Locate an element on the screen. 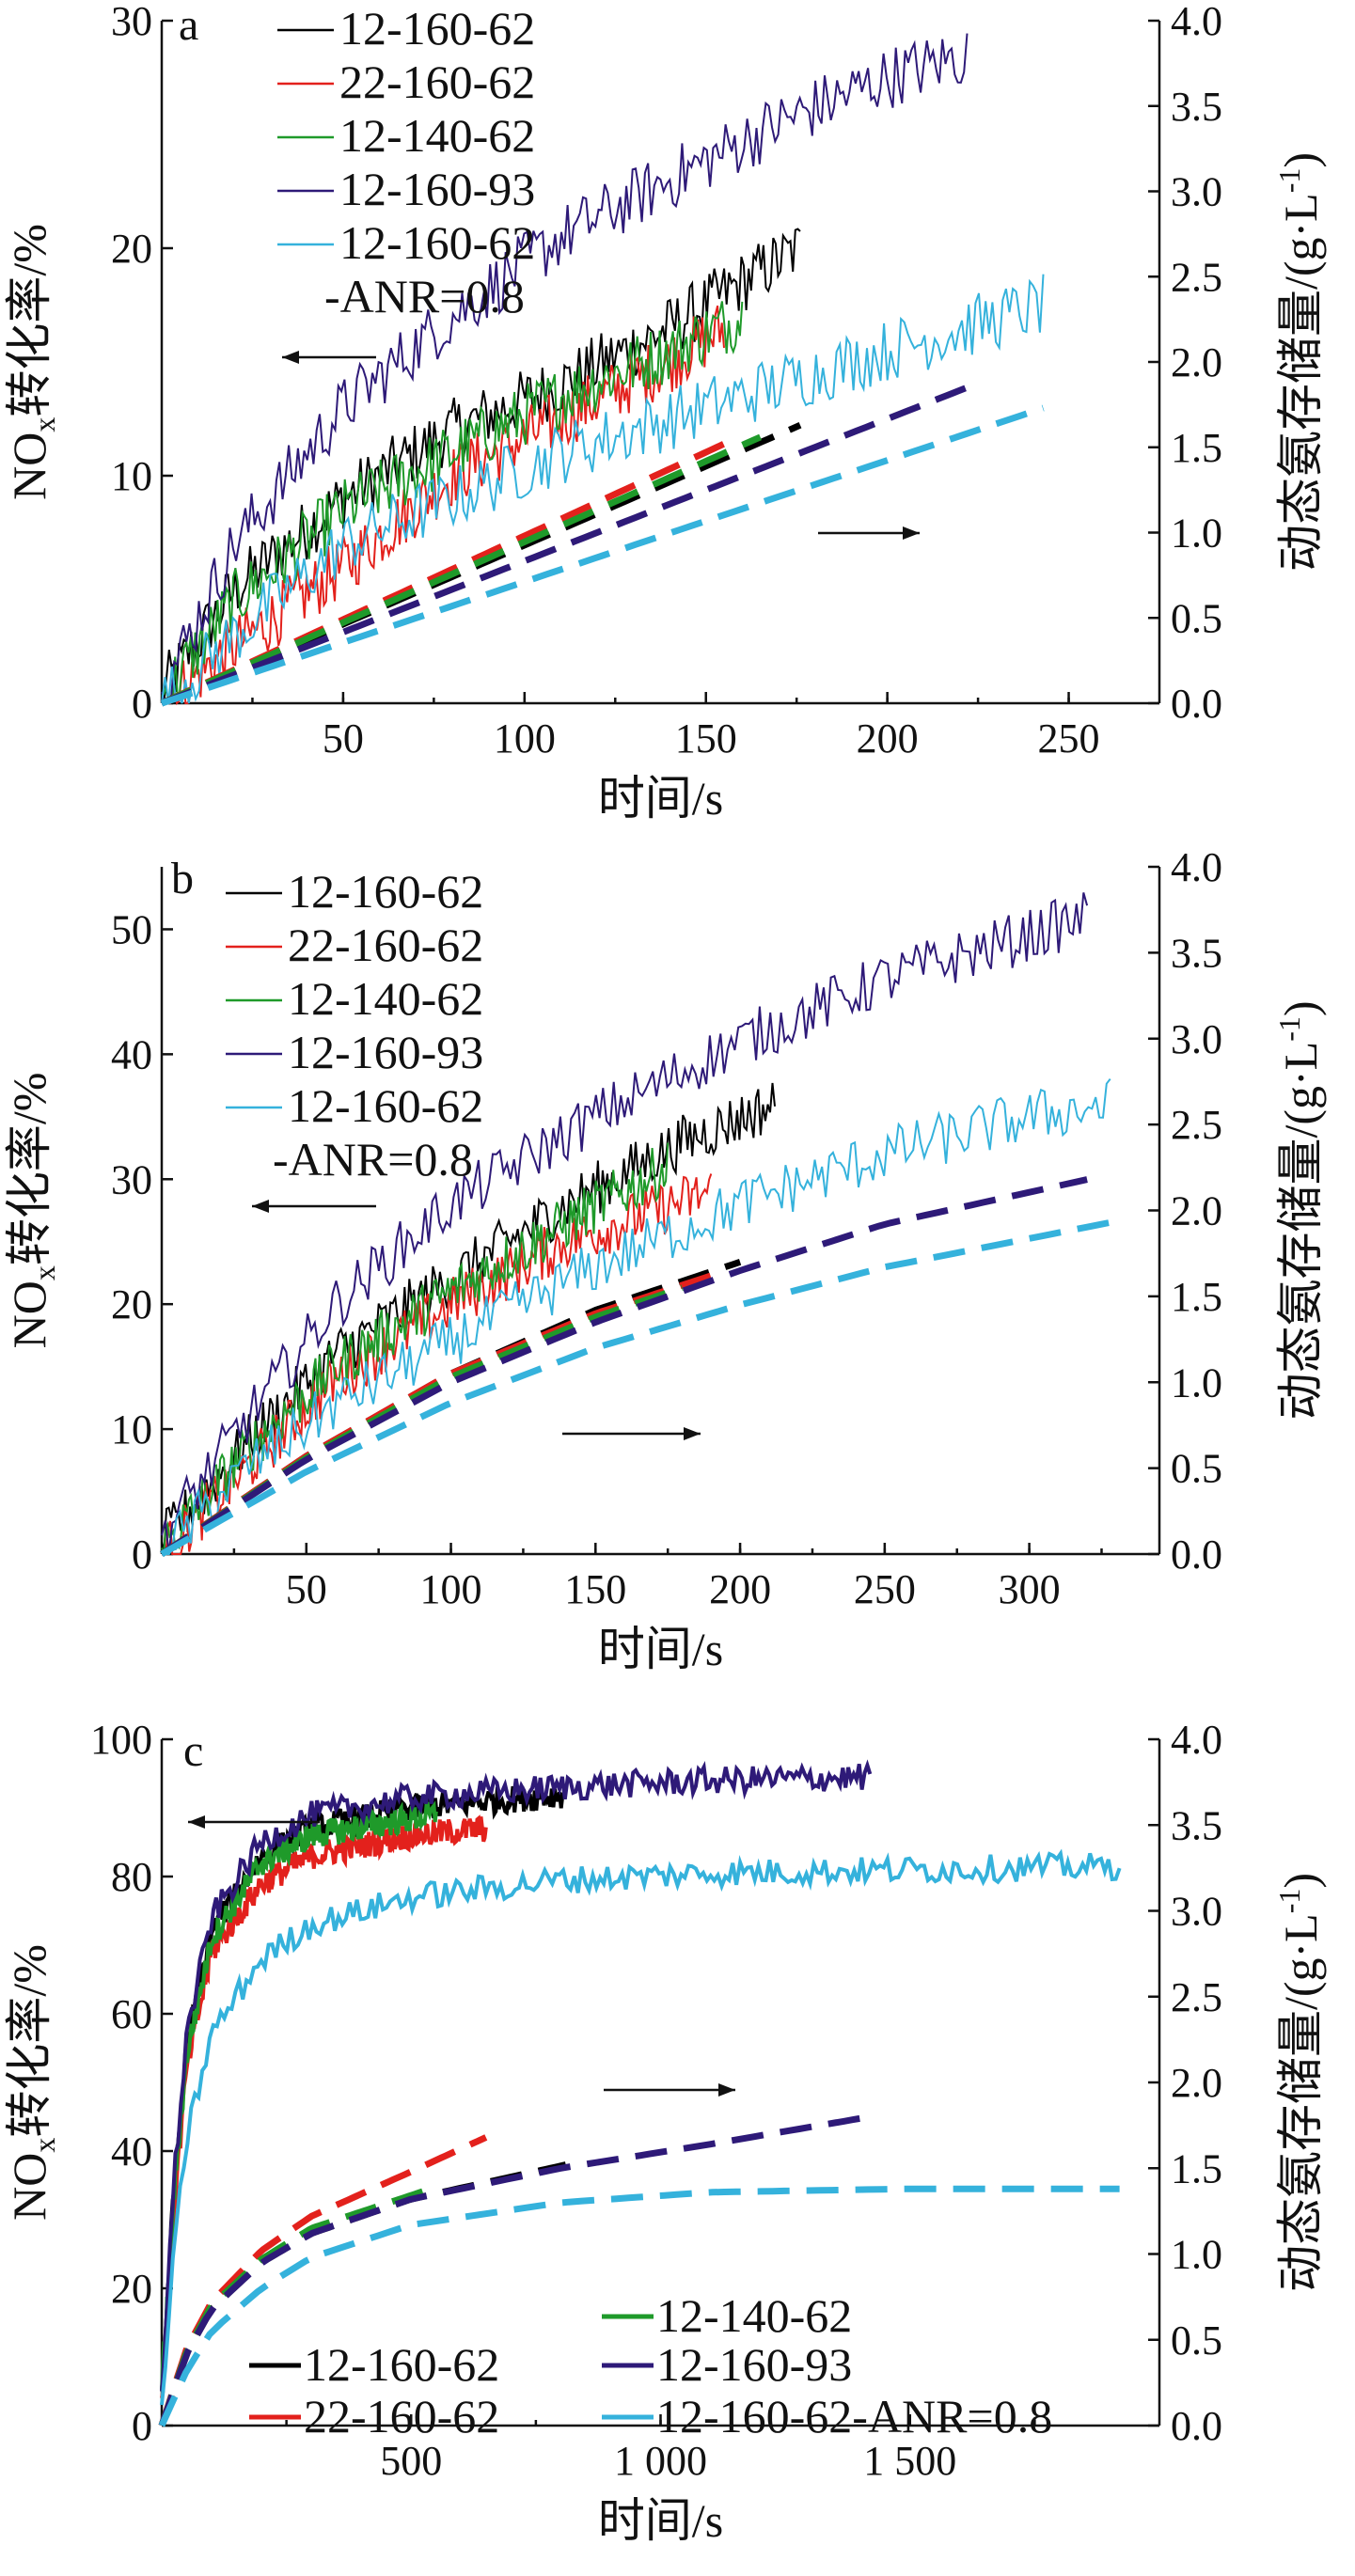 The image size is (1355, 2576). panel-letter: a is located at coordinates (188, 25).